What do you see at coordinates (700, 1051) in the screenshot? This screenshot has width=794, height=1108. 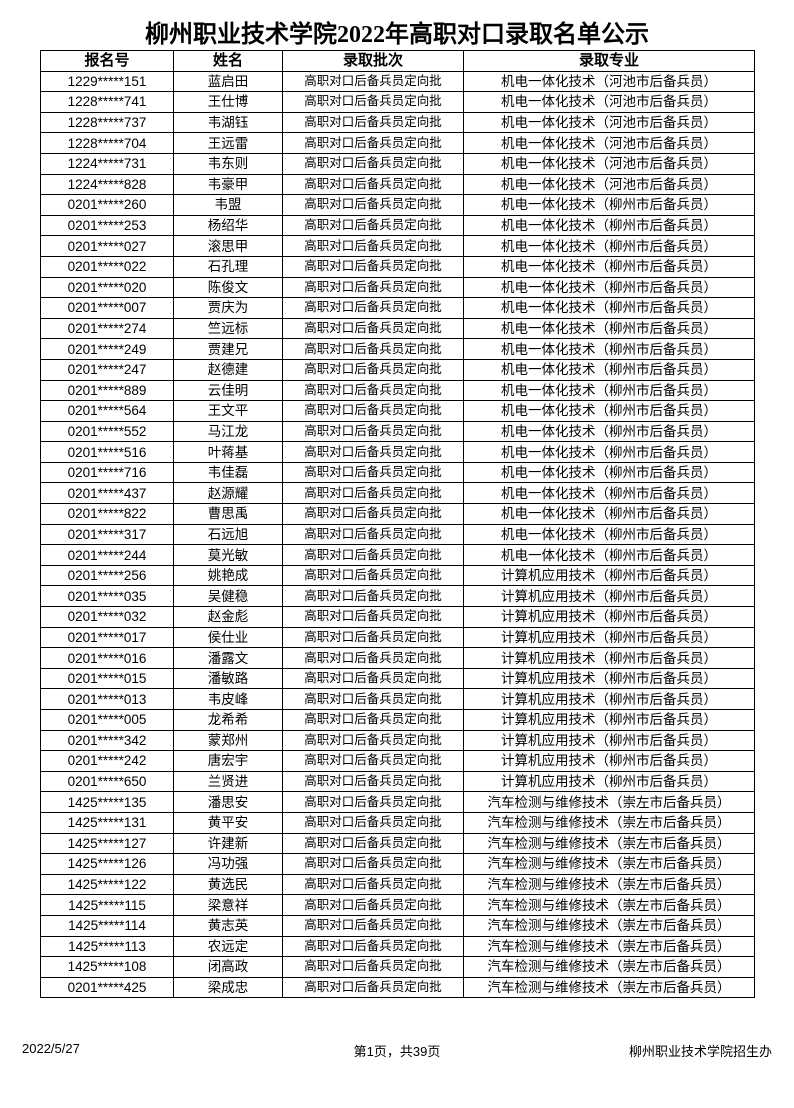 I see `footer-office: 柳州职业技术学院招生办` at bounding box center [700, 1051].